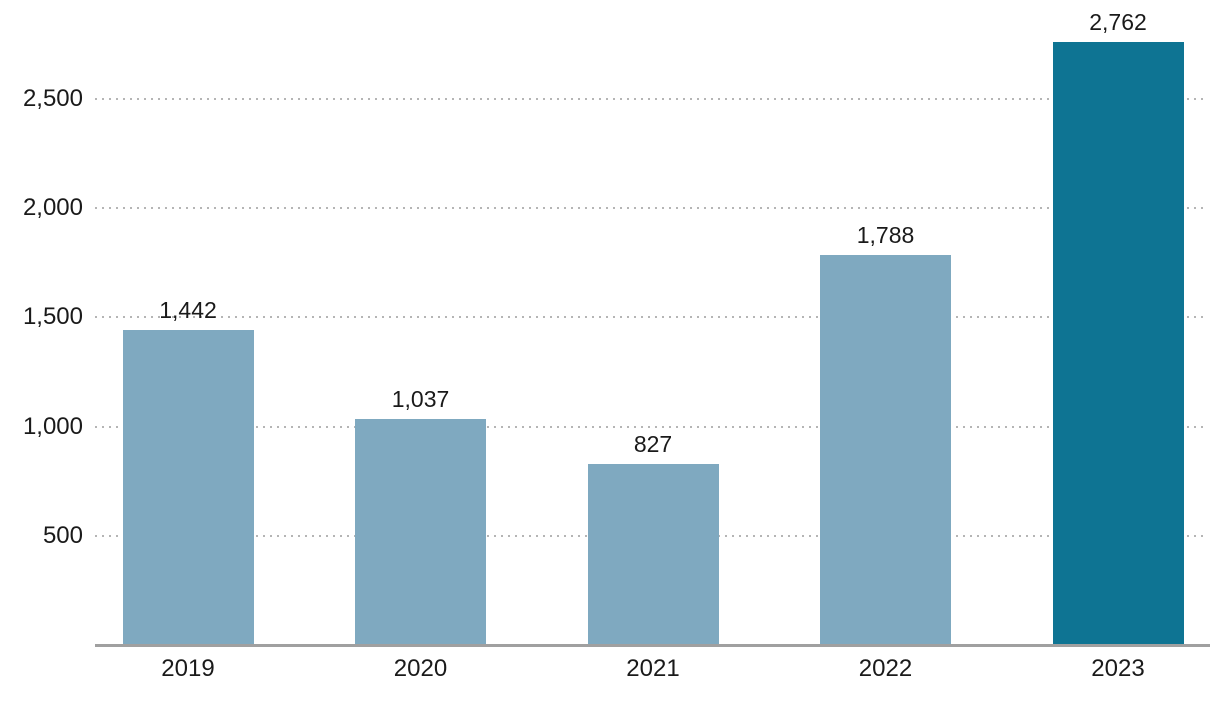 The height and width of the screenshot is (706, 1220). Describe the element at coordinates (1118, 21) in the screenshot. I see `bar-value-label-2023: 2,762` at that location.